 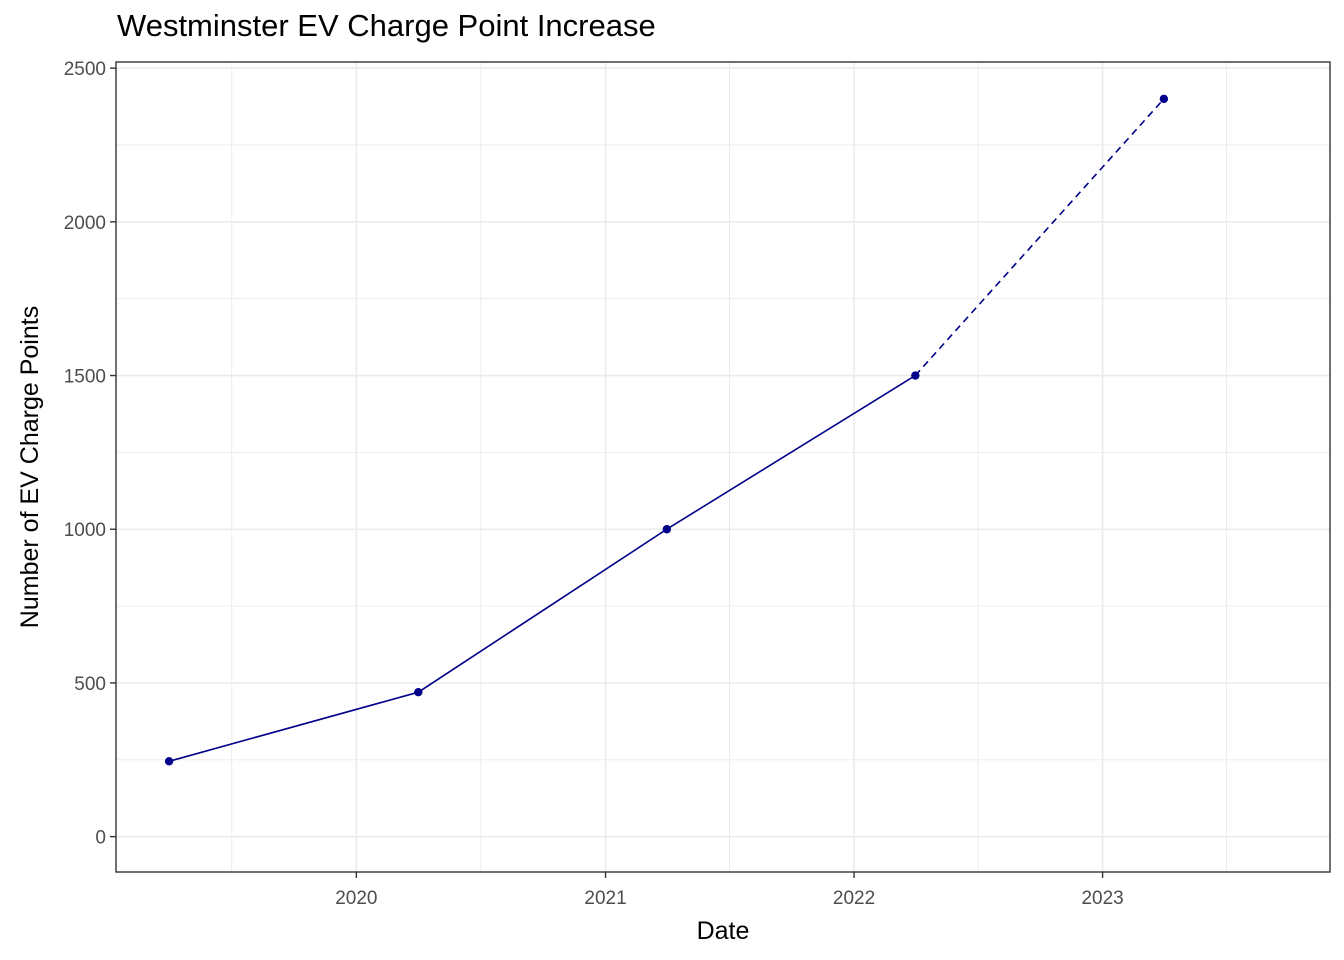 I want to click on chart-title: Westminster EV Charge Point Increase, so click(x=386, y=25).